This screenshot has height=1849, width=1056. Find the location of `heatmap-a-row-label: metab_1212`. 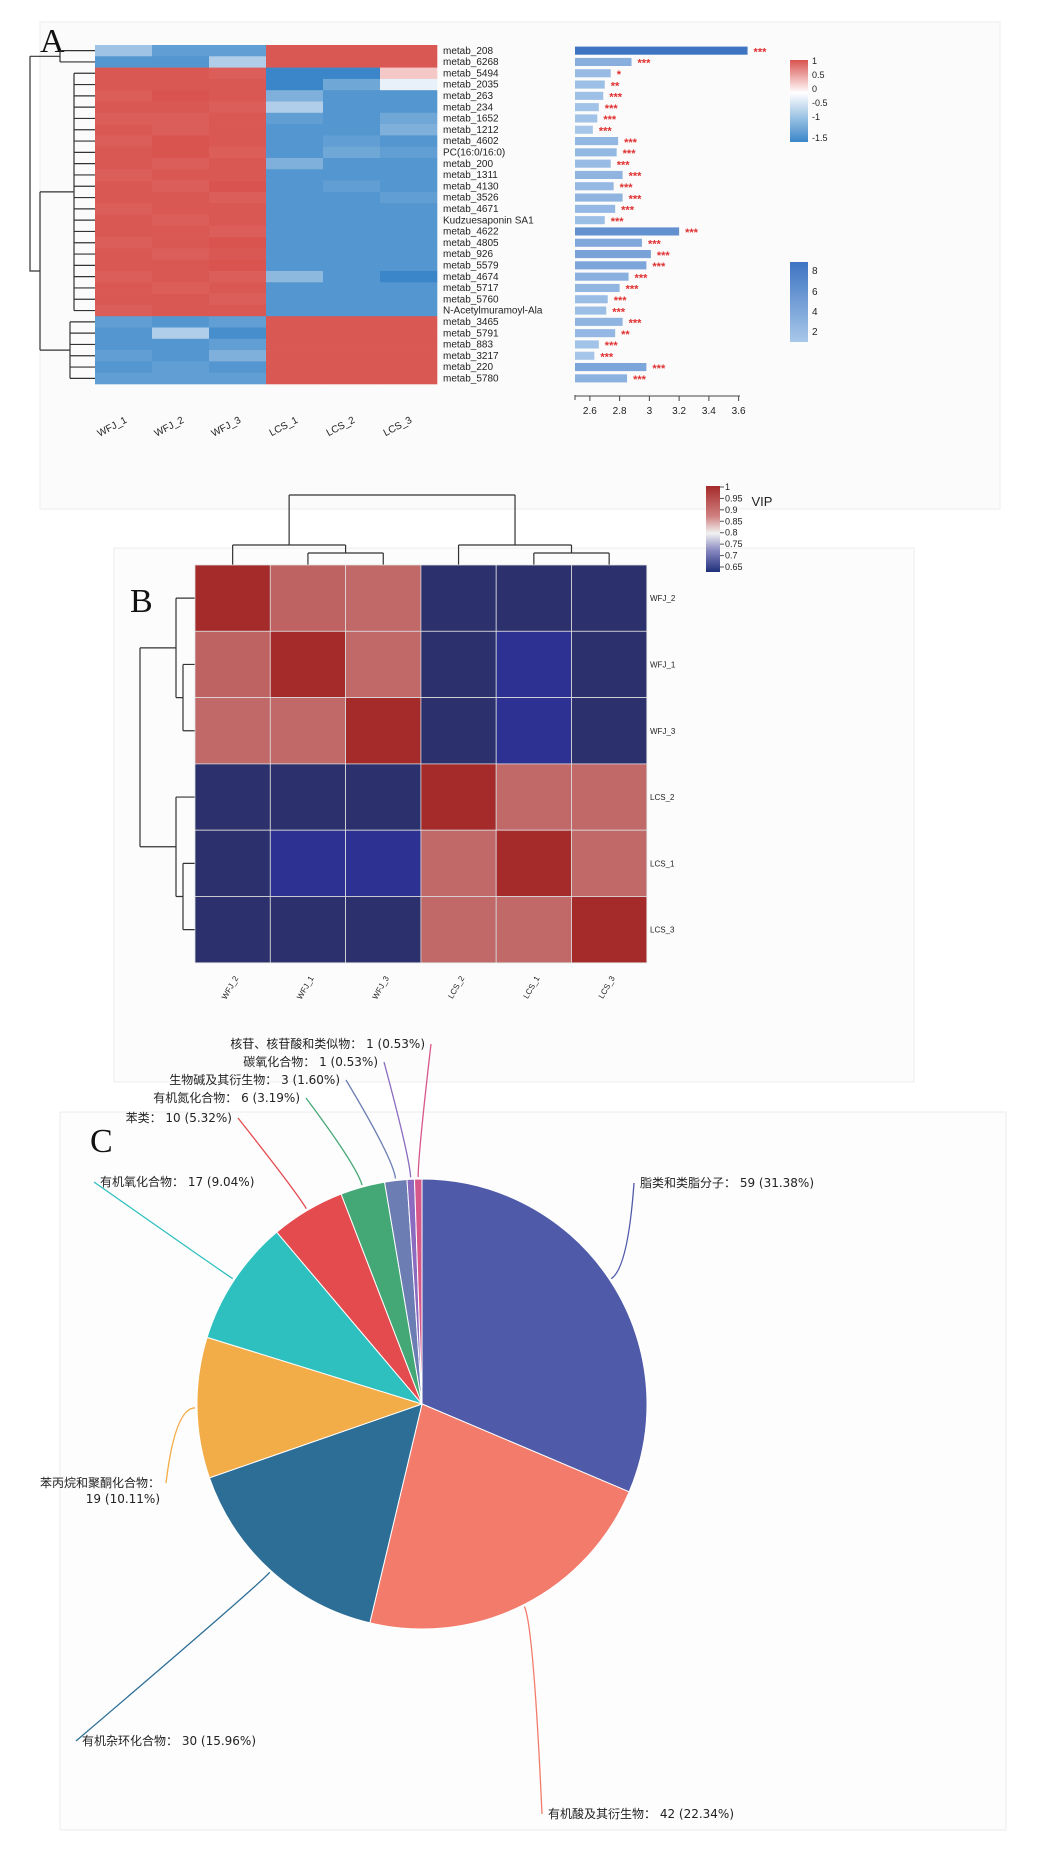

heatmap-a-row-label: metab_1212 is located at coordinates (471, 130).